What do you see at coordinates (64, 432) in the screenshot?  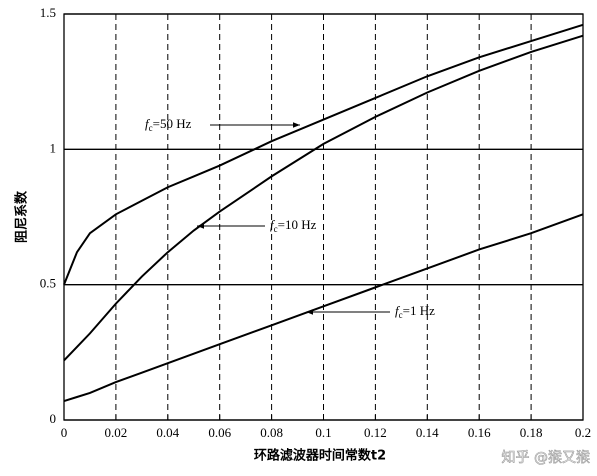 I see `x-tick-label: 0` at bounding box center [64, 432].